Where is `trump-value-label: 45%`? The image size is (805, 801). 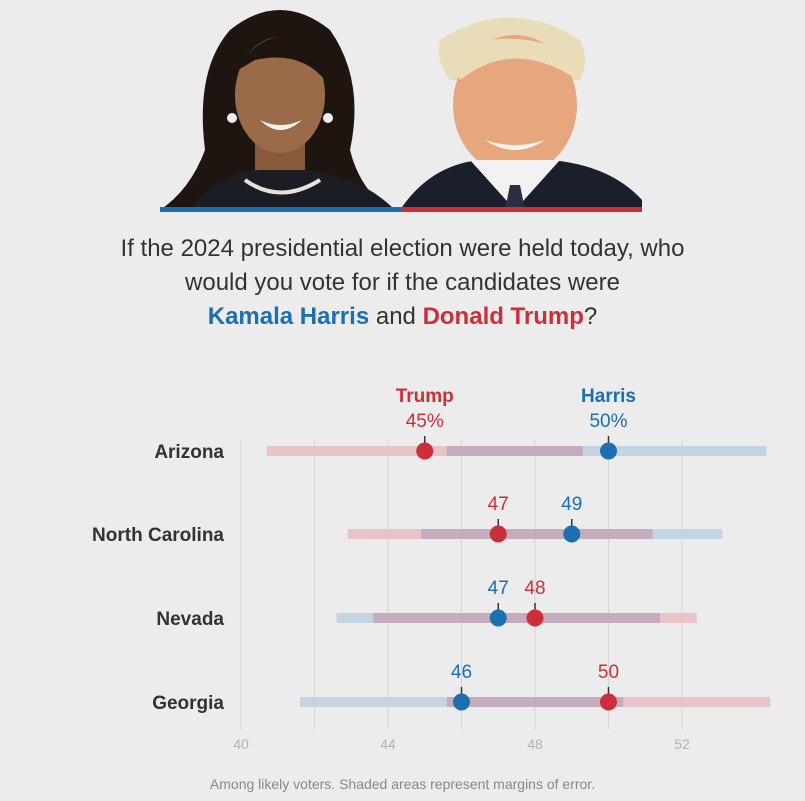
trump-value-label: 45% is located at coordinates (425, 421).